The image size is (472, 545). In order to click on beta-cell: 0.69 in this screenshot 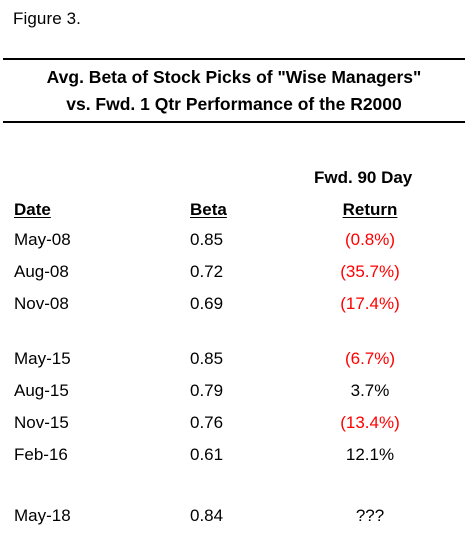, I will do `click(207, 303)`.